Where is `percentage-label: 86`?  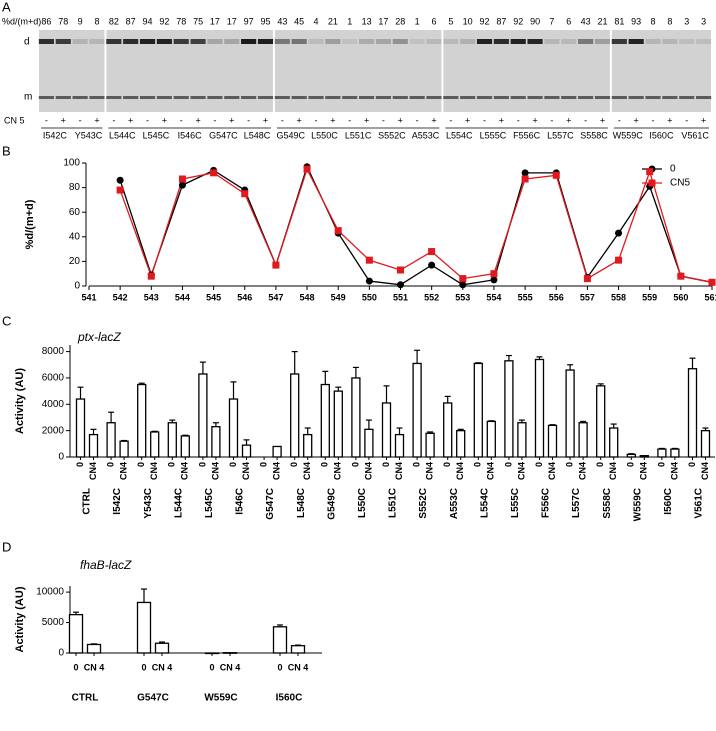
percentage-label: 86 is located at coordinates (46, 21).